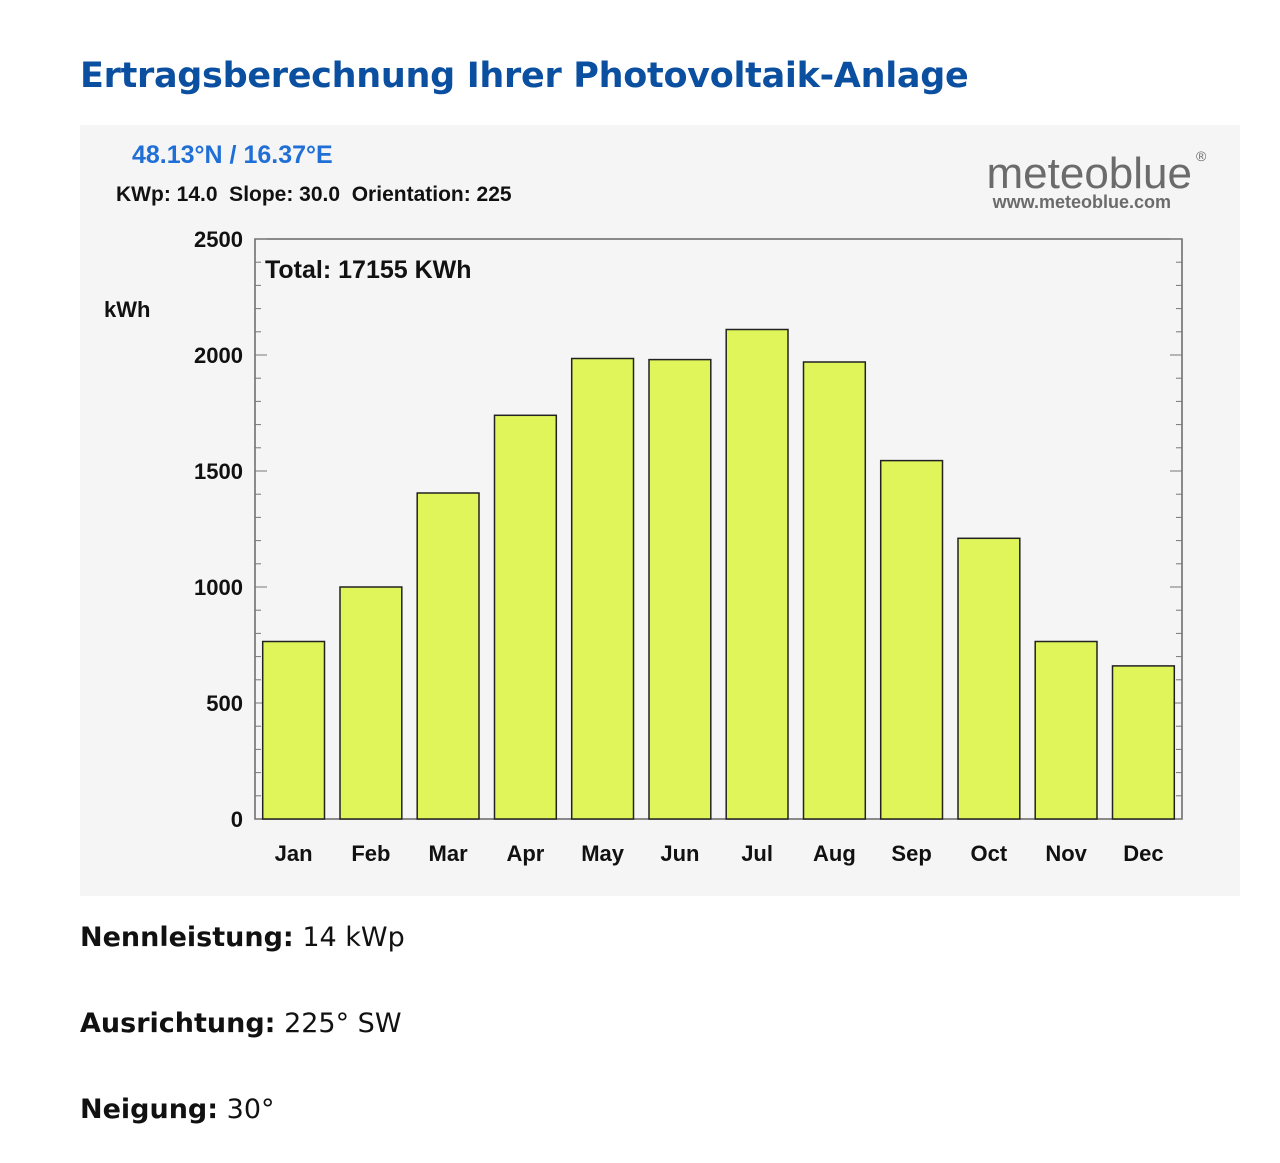 The height and width of the screenshot is (1163, 1280). What do you see at coordinates (218, 529) in the screenshot?
I see `y-axis-tick-labels: 0 500 1000 1500 2000 2500` at bounding box center [218, 529].